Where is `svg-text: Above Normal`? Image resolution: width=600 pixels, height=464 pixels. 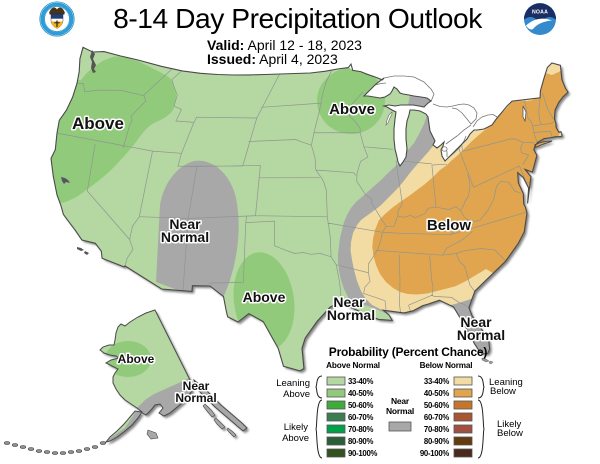 svg-text: Above Normal is located at coordinates (353, 365).